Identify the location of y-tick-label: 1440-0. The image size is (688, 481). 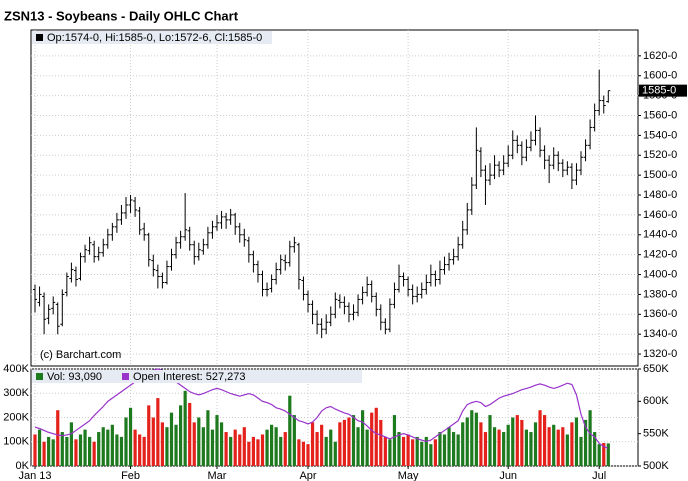
(660, 235).